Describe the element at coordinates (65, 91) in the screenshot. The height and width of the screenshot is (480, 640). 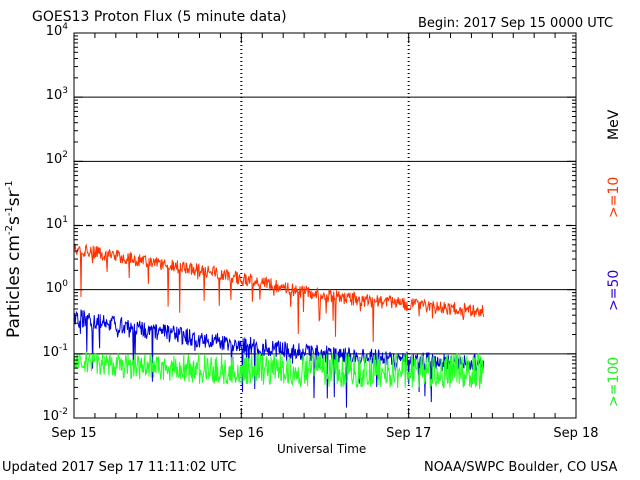
I see `y-tick-exp: 3` at that location.